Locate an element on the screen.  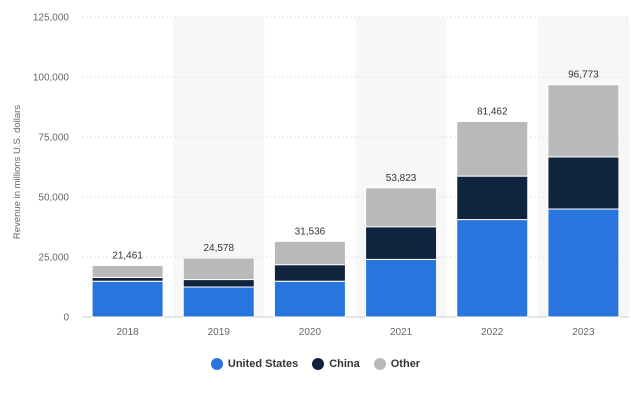
x-tick-label: 2018 is located at coordinates (127, 332).